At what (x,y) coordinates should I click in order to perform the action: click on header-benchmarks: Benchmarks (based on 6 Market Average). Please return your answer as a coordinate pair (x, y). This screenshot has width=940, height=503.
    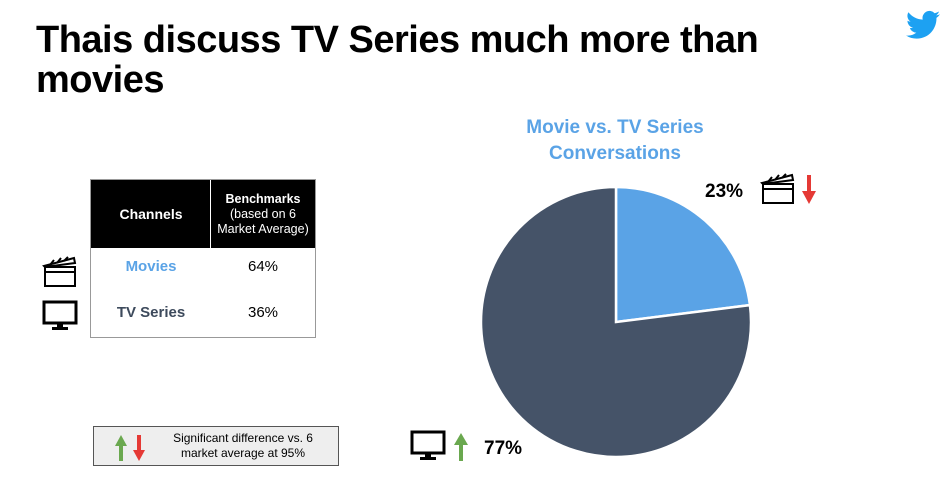
    Looking at the image, I should click on (263, 214).